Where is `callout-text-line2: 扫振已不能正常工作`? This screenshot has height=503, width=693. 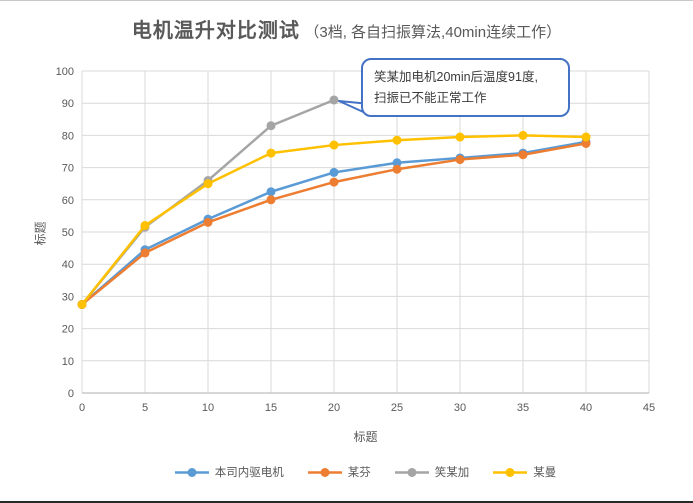
callout-text-line2: 扫振已不能正常工作 is located at coordinates (430, 97).